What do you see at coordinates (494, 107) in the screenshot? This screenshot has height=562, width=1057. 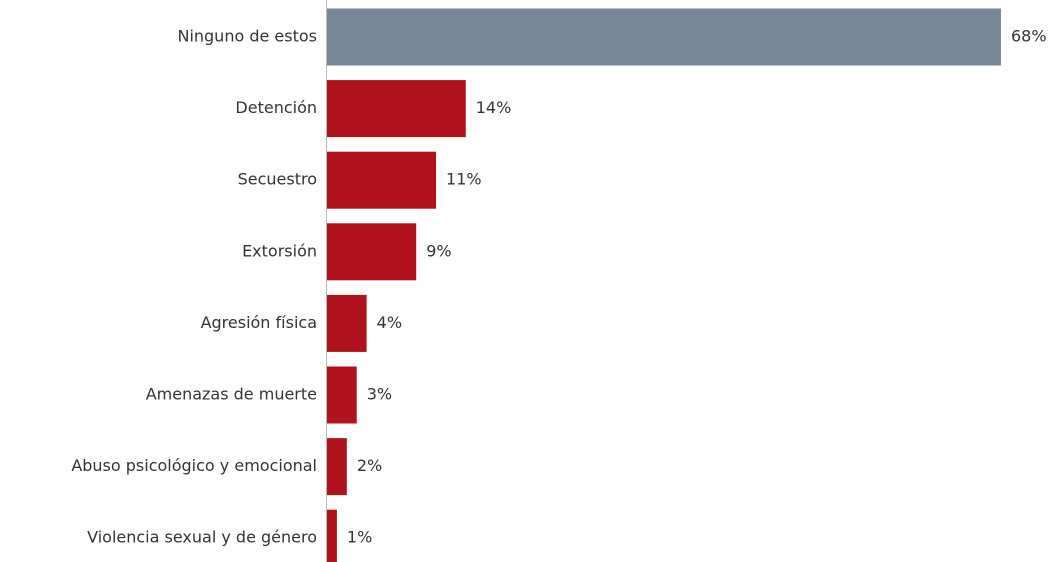 I see `value-label: 14%` at bounding box center [494, 107].